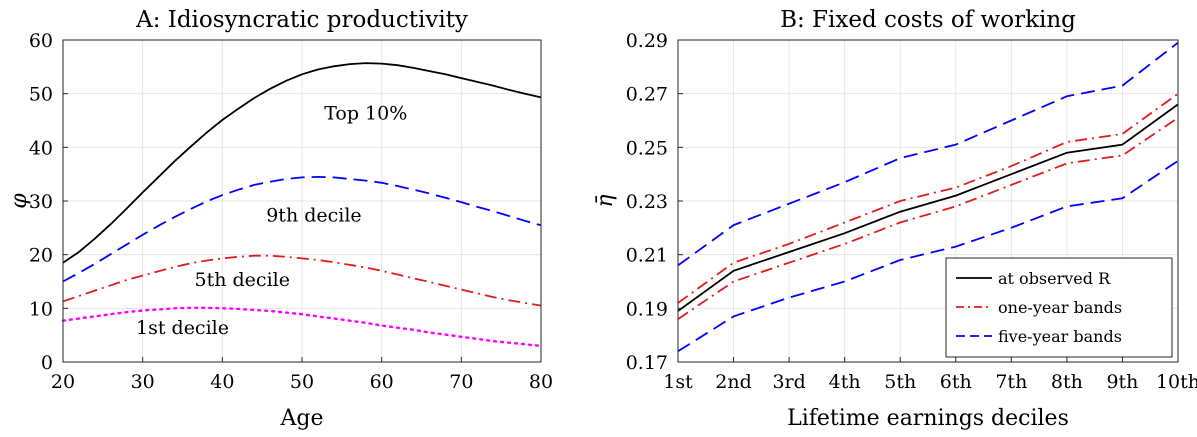  I want to click on series-line-ninth, so click(302, 229).